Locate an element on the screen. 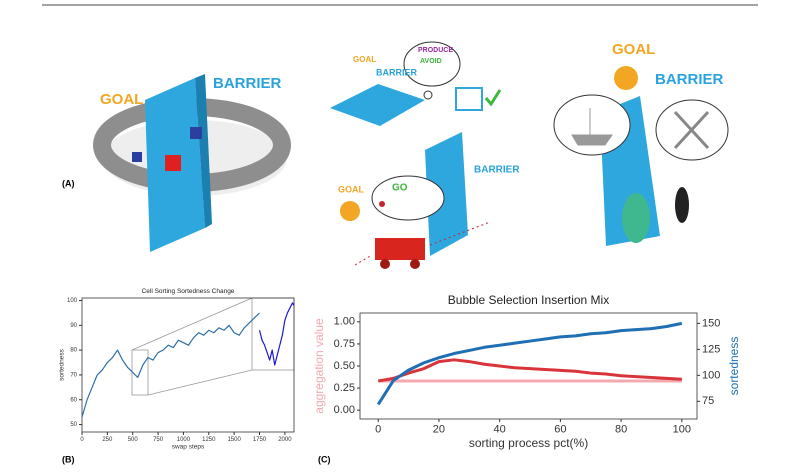  avoid-label: AVOID is located at coordinates (431, 61).